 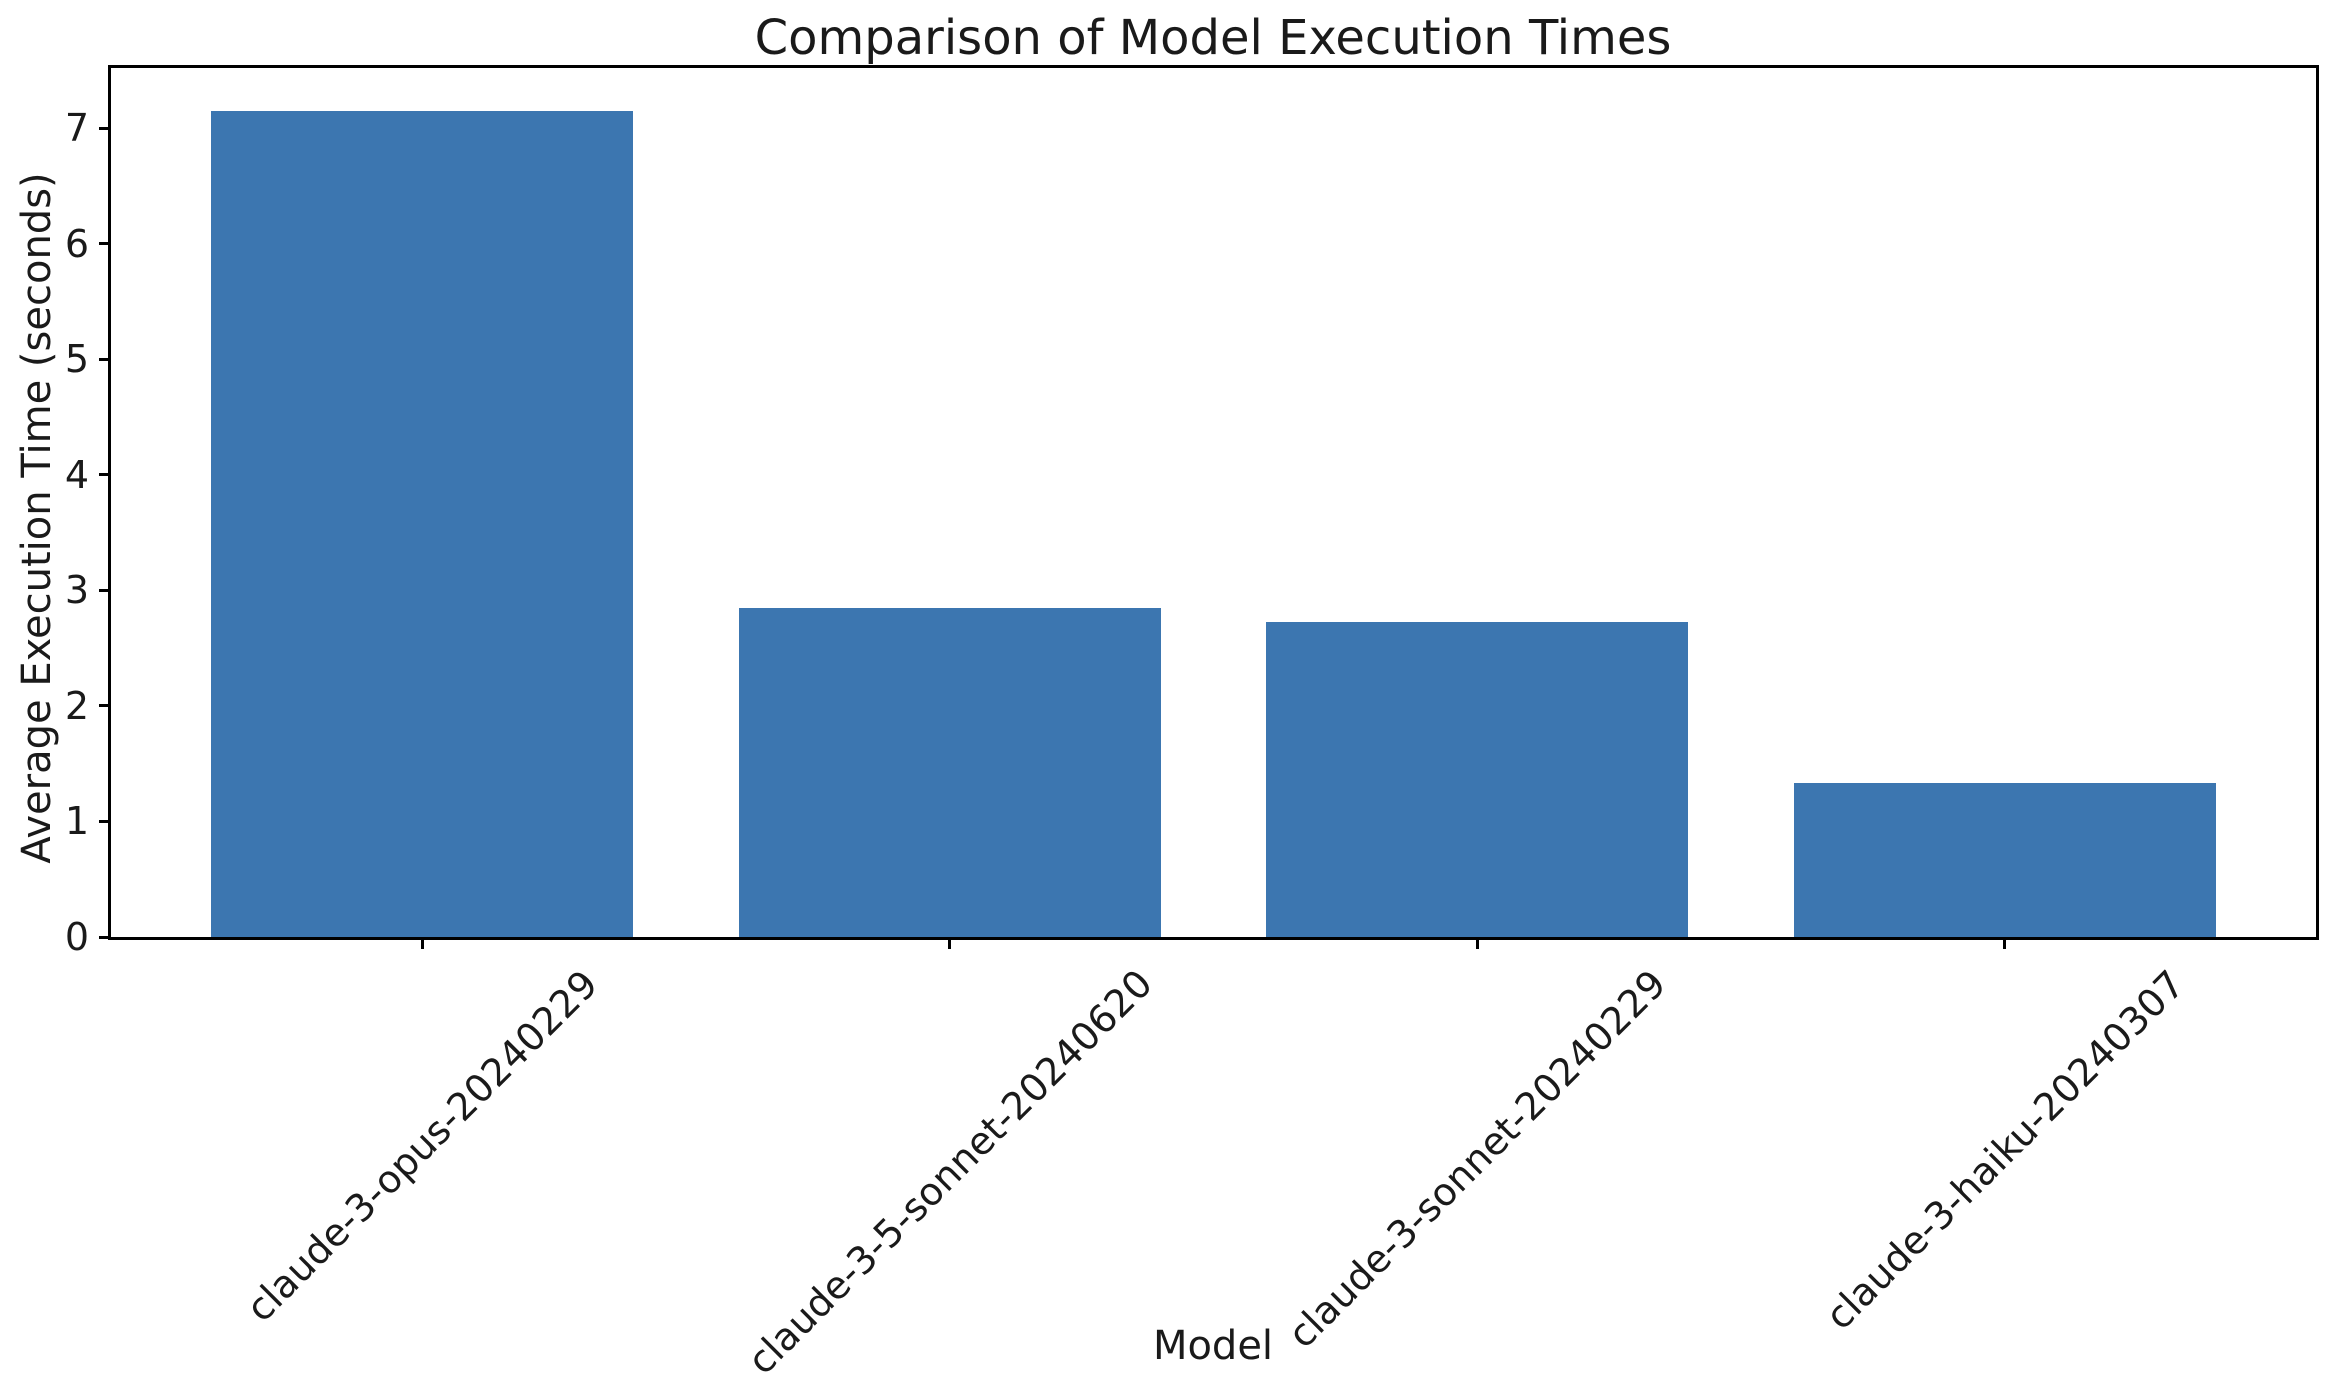 I want to click on y-tick-label: 0, so click(x=76, y=937).